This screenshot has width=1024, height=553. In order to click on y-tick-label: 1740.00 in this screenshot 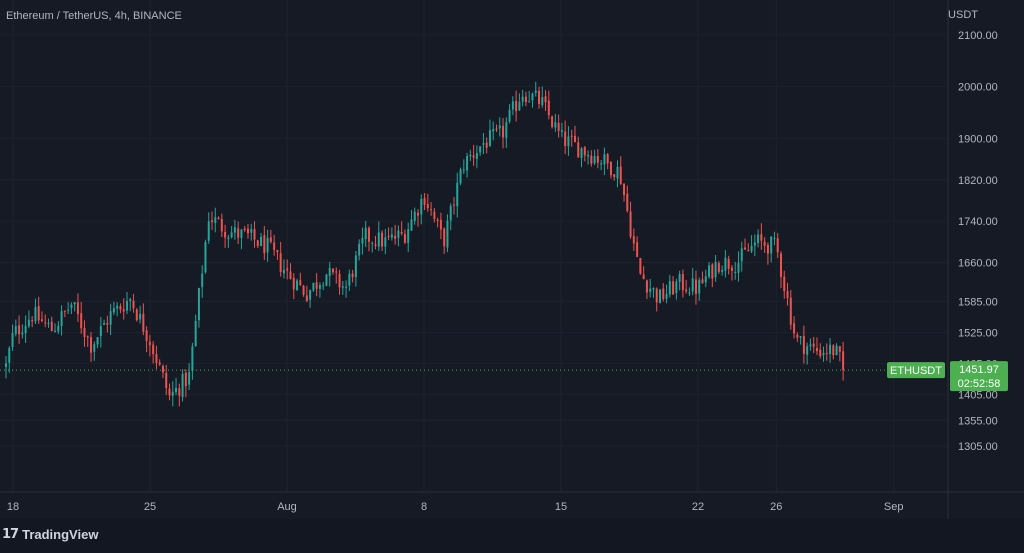, I will do `click(978, 222)`.